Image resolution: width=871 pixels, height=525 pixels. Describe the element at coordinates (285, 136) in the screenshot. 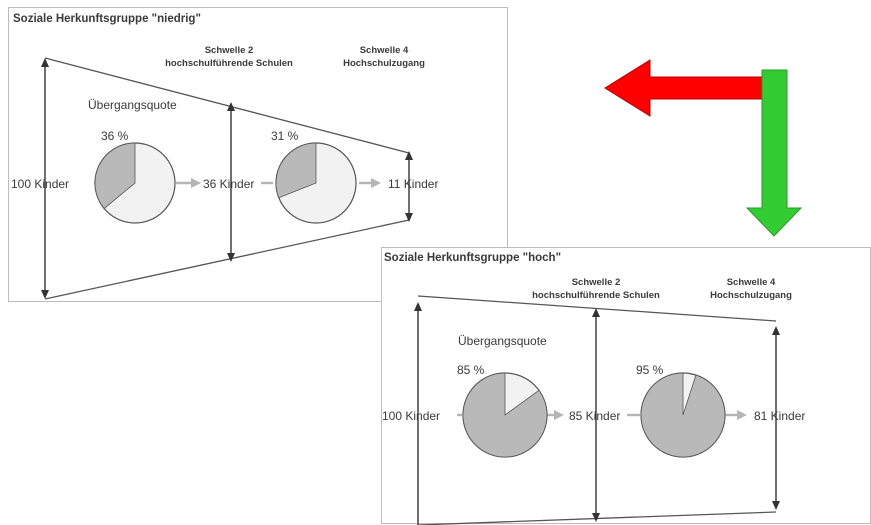

I see `pie-chart-2-percent: 31 %` at that location.